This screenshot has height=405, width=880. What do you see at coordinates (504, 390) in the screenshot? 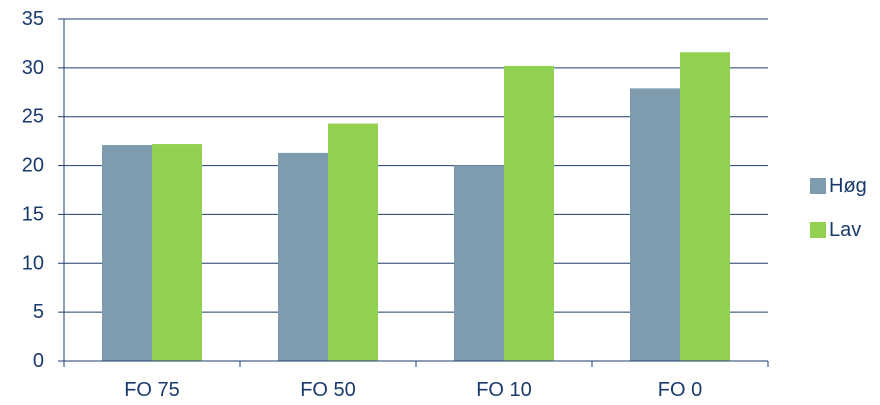
I see `x-tick-label-fo-10: FO 10` at bounding box center [504, 390].